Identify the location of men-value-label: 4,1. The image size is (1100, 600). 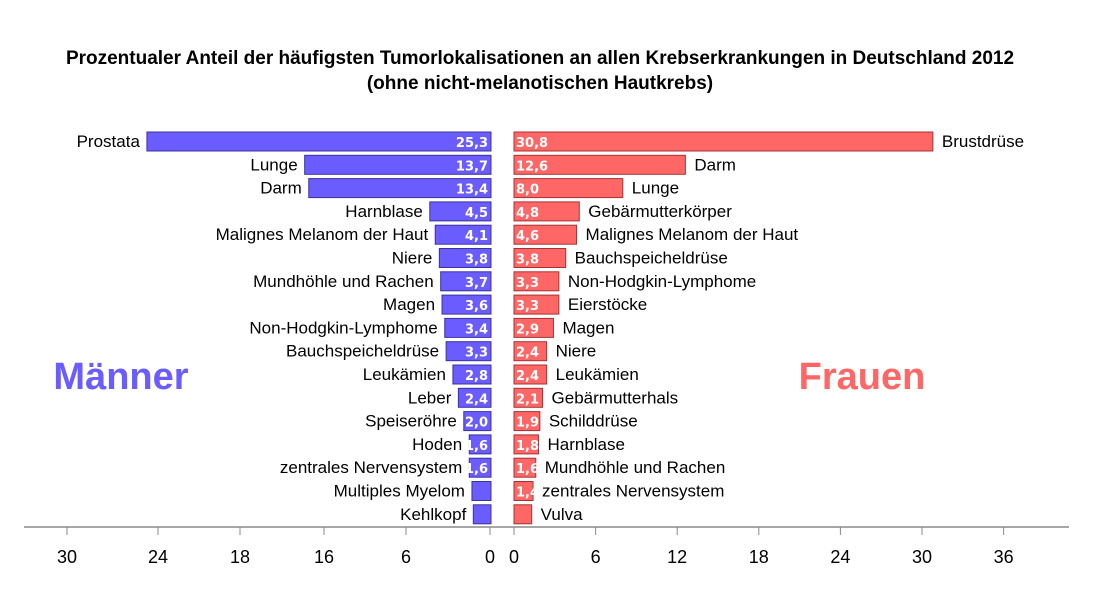
(476, 236).